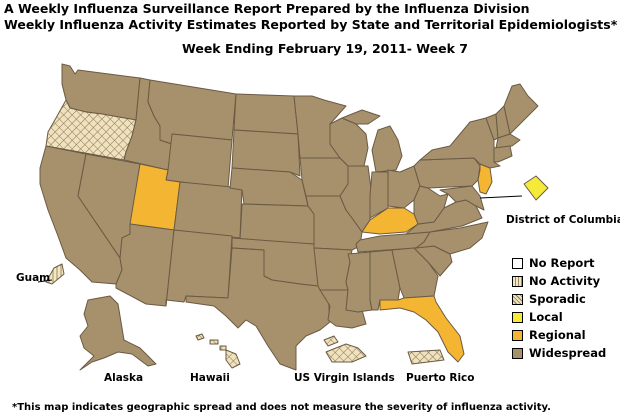  Describe the element at coordinates (258, 309) in the screenshot. I see `state-texas` at that location.